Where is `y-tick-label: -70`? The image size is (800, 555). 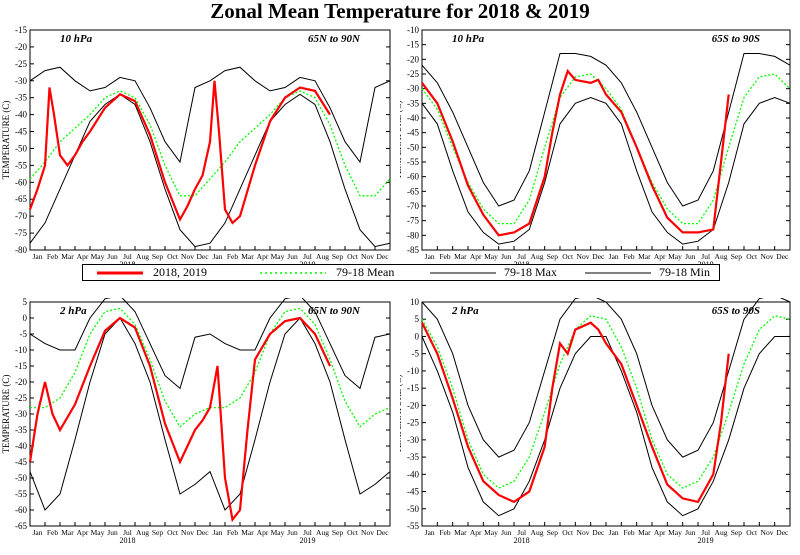
y-tick-label: -70 is located at coordinates (413, 206).